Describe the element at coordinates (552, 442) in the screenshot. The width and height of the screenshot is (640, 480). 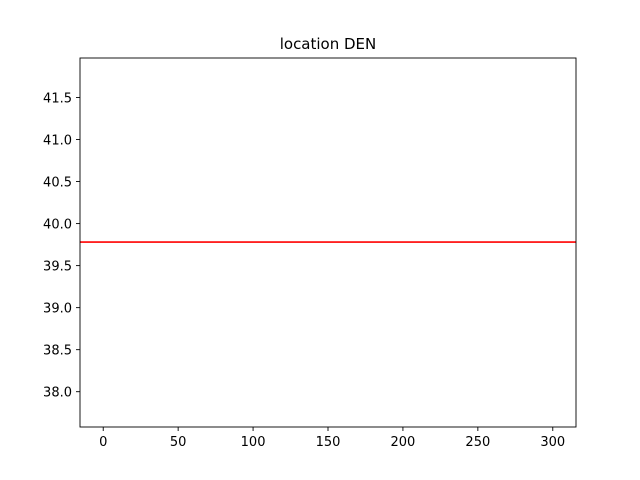
I see `x-tick-label: 300` at that location.